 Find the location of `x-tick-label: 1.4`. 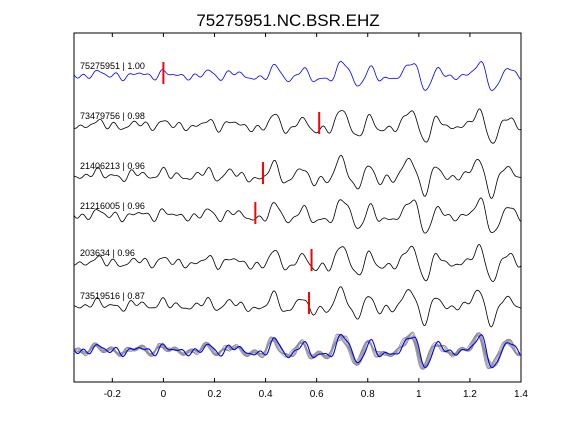

x-tick-label: 1.4 is located at coordinates (521, 394).